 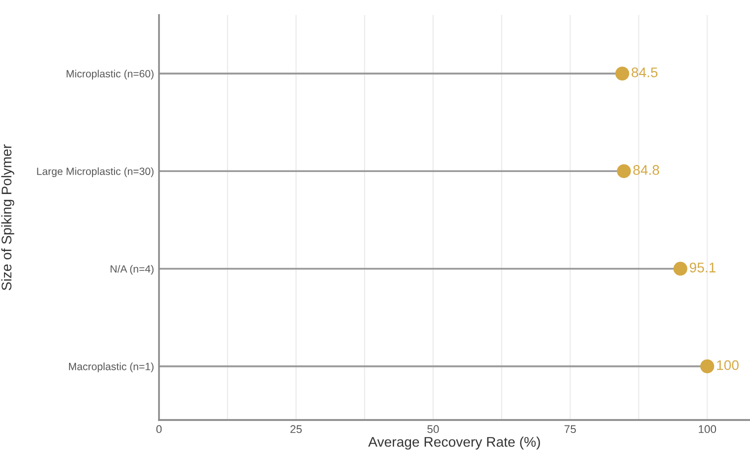 What do you see at coordinates (646, 170) in the screenshot?
I see `data-label: 84.8` at bounding box center [646, 170].